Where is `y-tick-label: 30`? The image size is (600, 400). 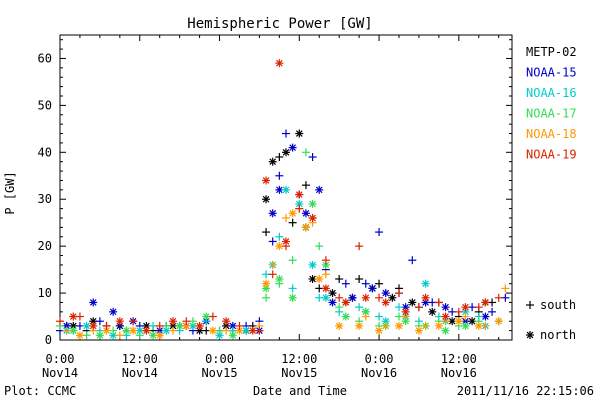 y-tick-label: 30 is located at coordinates (45, 199).